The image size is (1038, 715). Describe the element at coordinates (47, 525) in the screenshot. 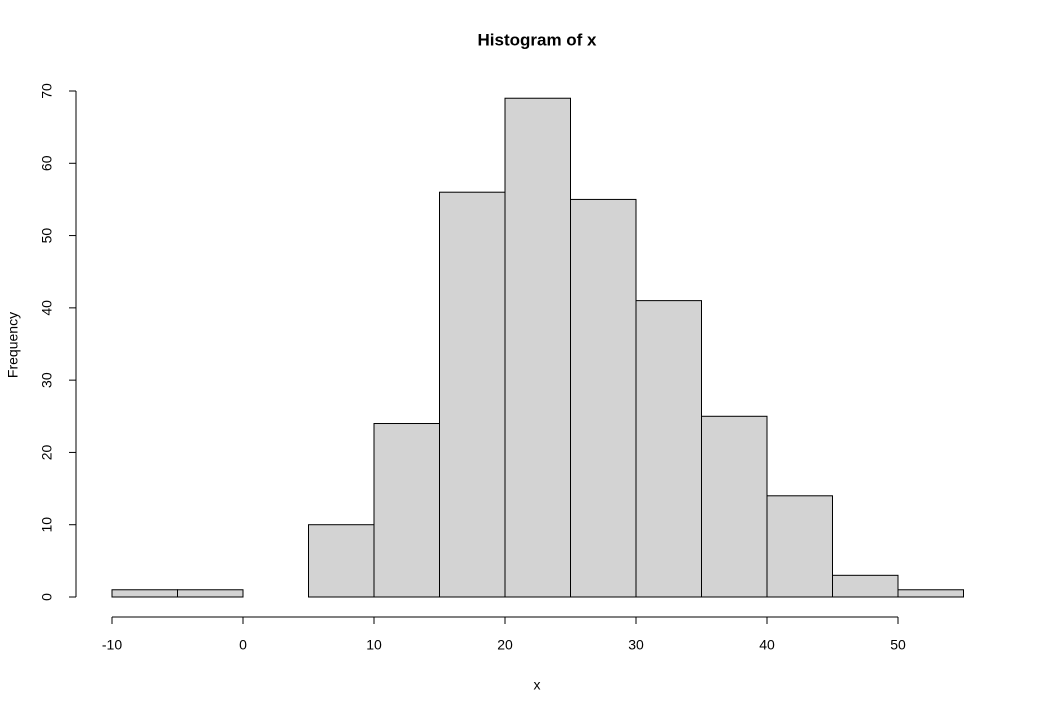

I see `y-tick-label: 10` at that location.